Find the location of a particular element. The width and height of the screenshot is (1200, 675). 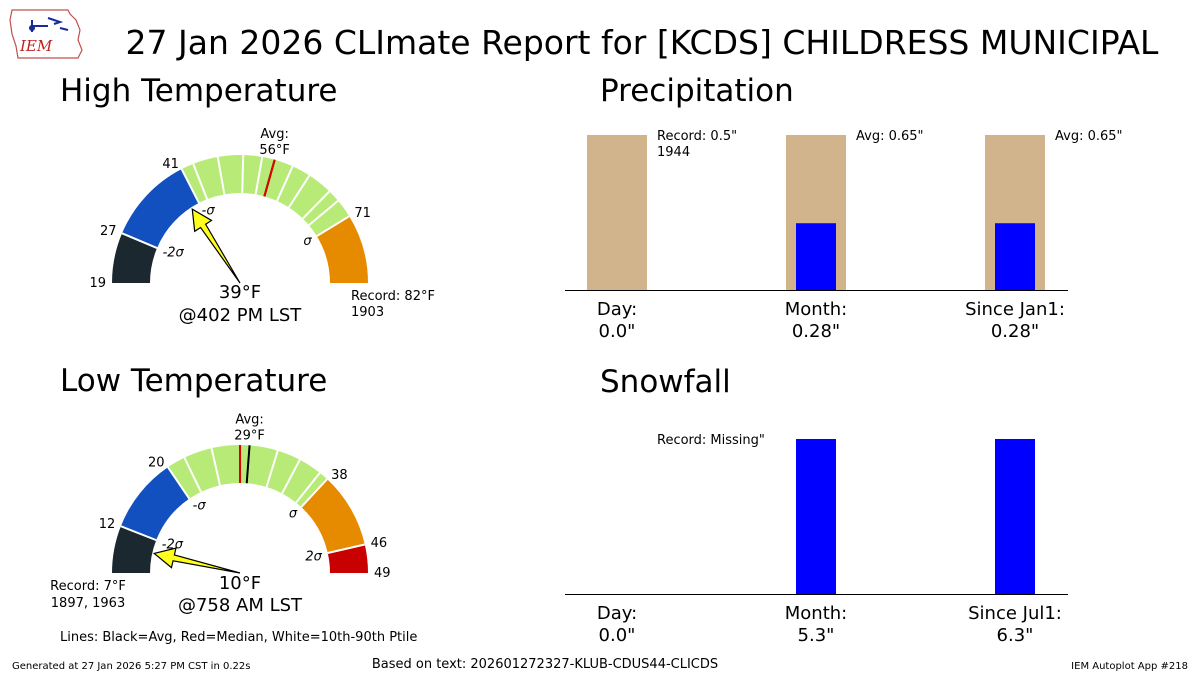

record-years: 1897, 1963 is located at coordinates (88, 603).